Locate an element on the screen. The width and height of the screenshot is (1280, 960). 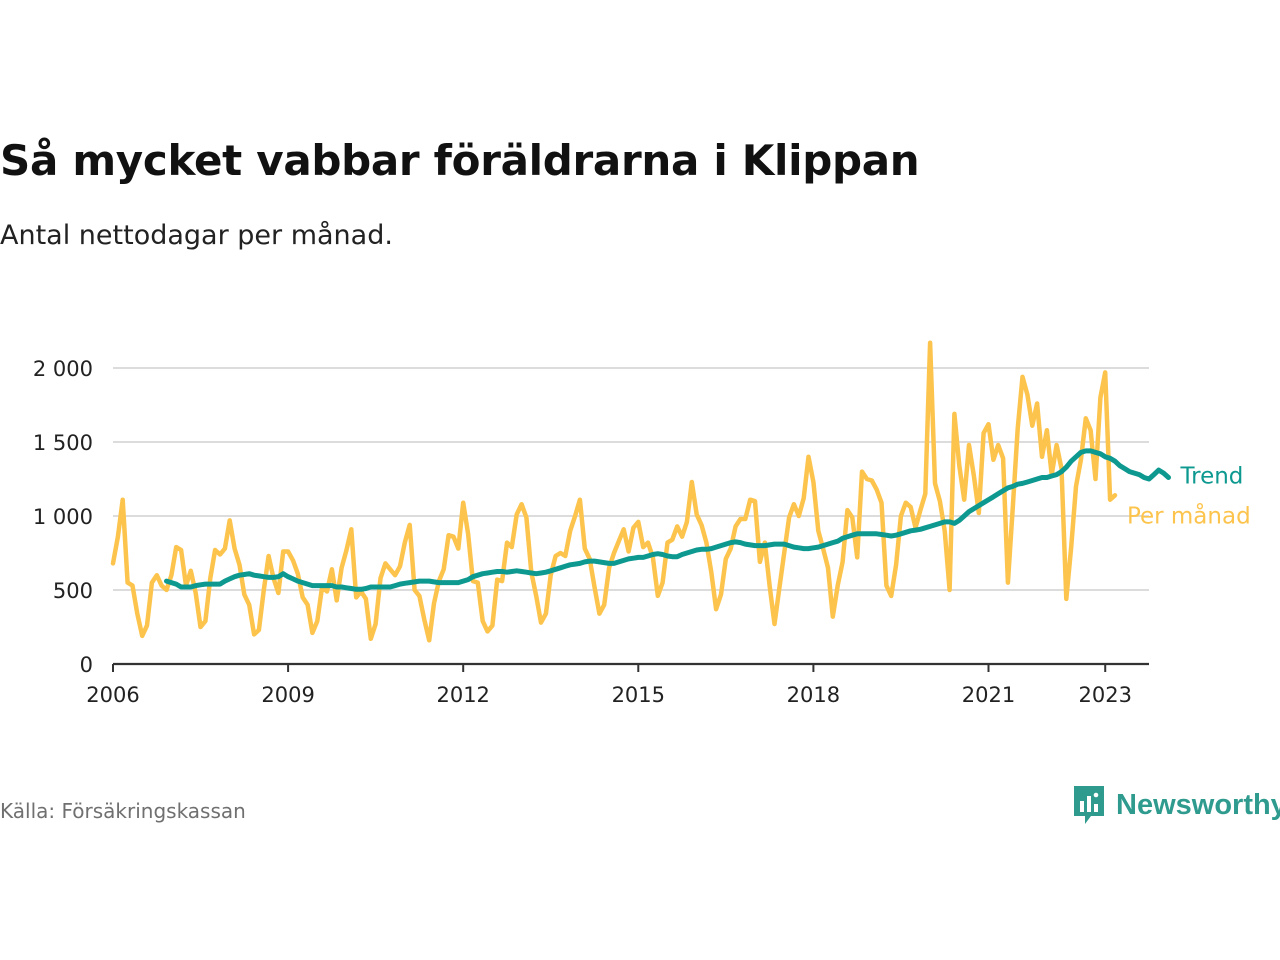
legend-label: Per månad is located at coordinates (1189, 515).